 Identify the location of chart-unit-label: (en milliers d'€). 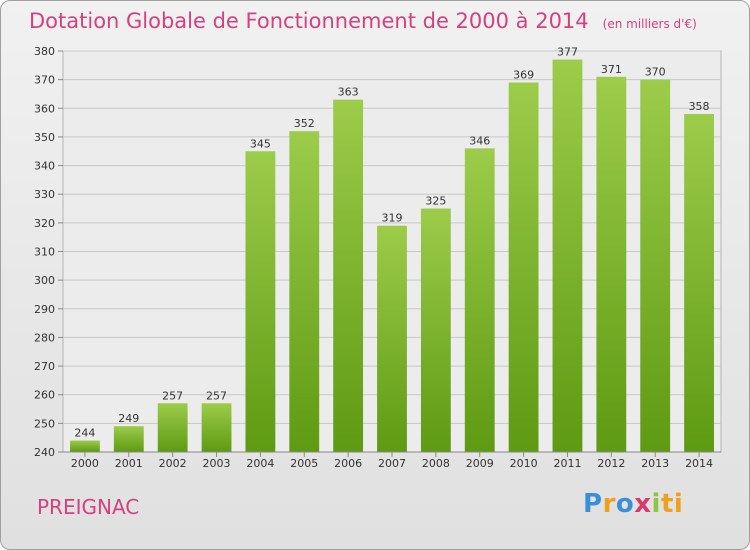
(649, 24).